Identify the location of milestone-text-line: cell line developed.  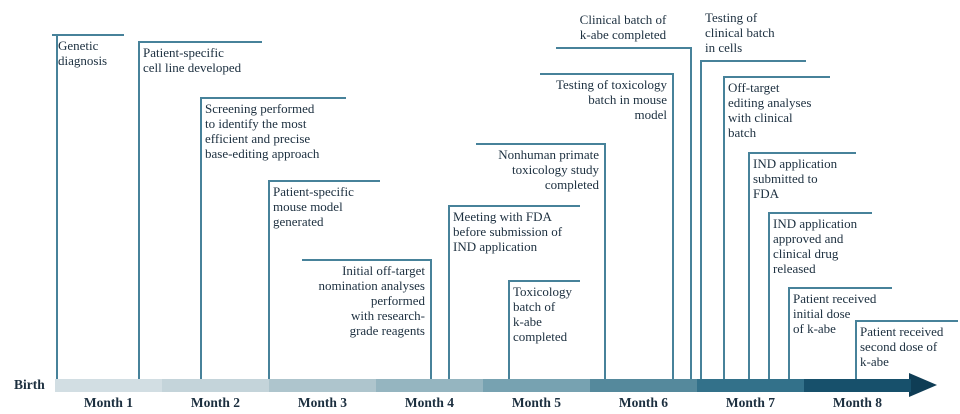
(192, 67).